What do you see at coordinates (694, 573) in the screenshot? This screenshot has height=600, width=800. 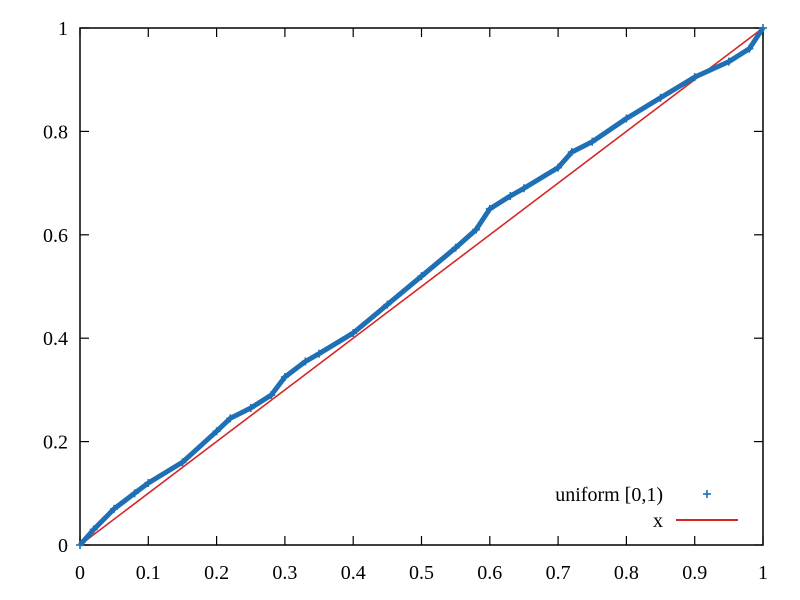 I see `x-tick-label: 0.9` at bounding box center [694, 573].